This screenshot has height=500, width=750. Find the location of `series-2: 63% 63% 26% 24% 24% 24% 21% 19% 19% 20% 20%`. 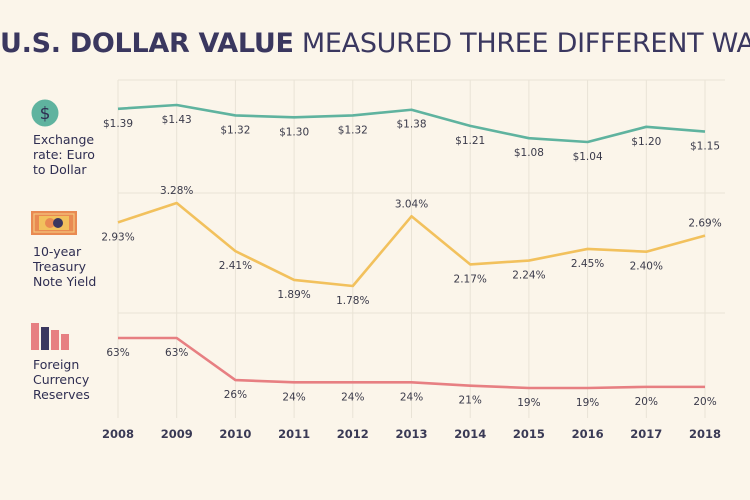

series-2: 63% 63% 26% 24% 24% 24% 21% 19% 19% 20% 20% is located at coordinates (411, 372).